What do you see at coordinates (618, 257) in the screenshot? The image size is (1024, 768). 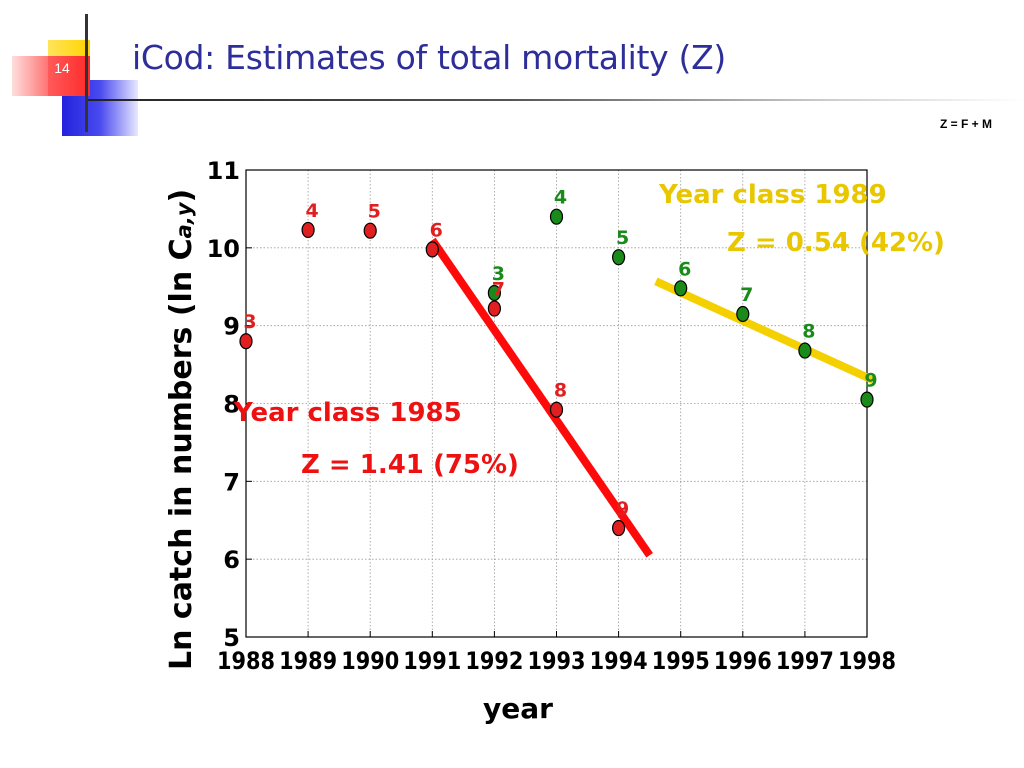 I see `point-year-class-1989-1994` at bounding box center [618, 257].